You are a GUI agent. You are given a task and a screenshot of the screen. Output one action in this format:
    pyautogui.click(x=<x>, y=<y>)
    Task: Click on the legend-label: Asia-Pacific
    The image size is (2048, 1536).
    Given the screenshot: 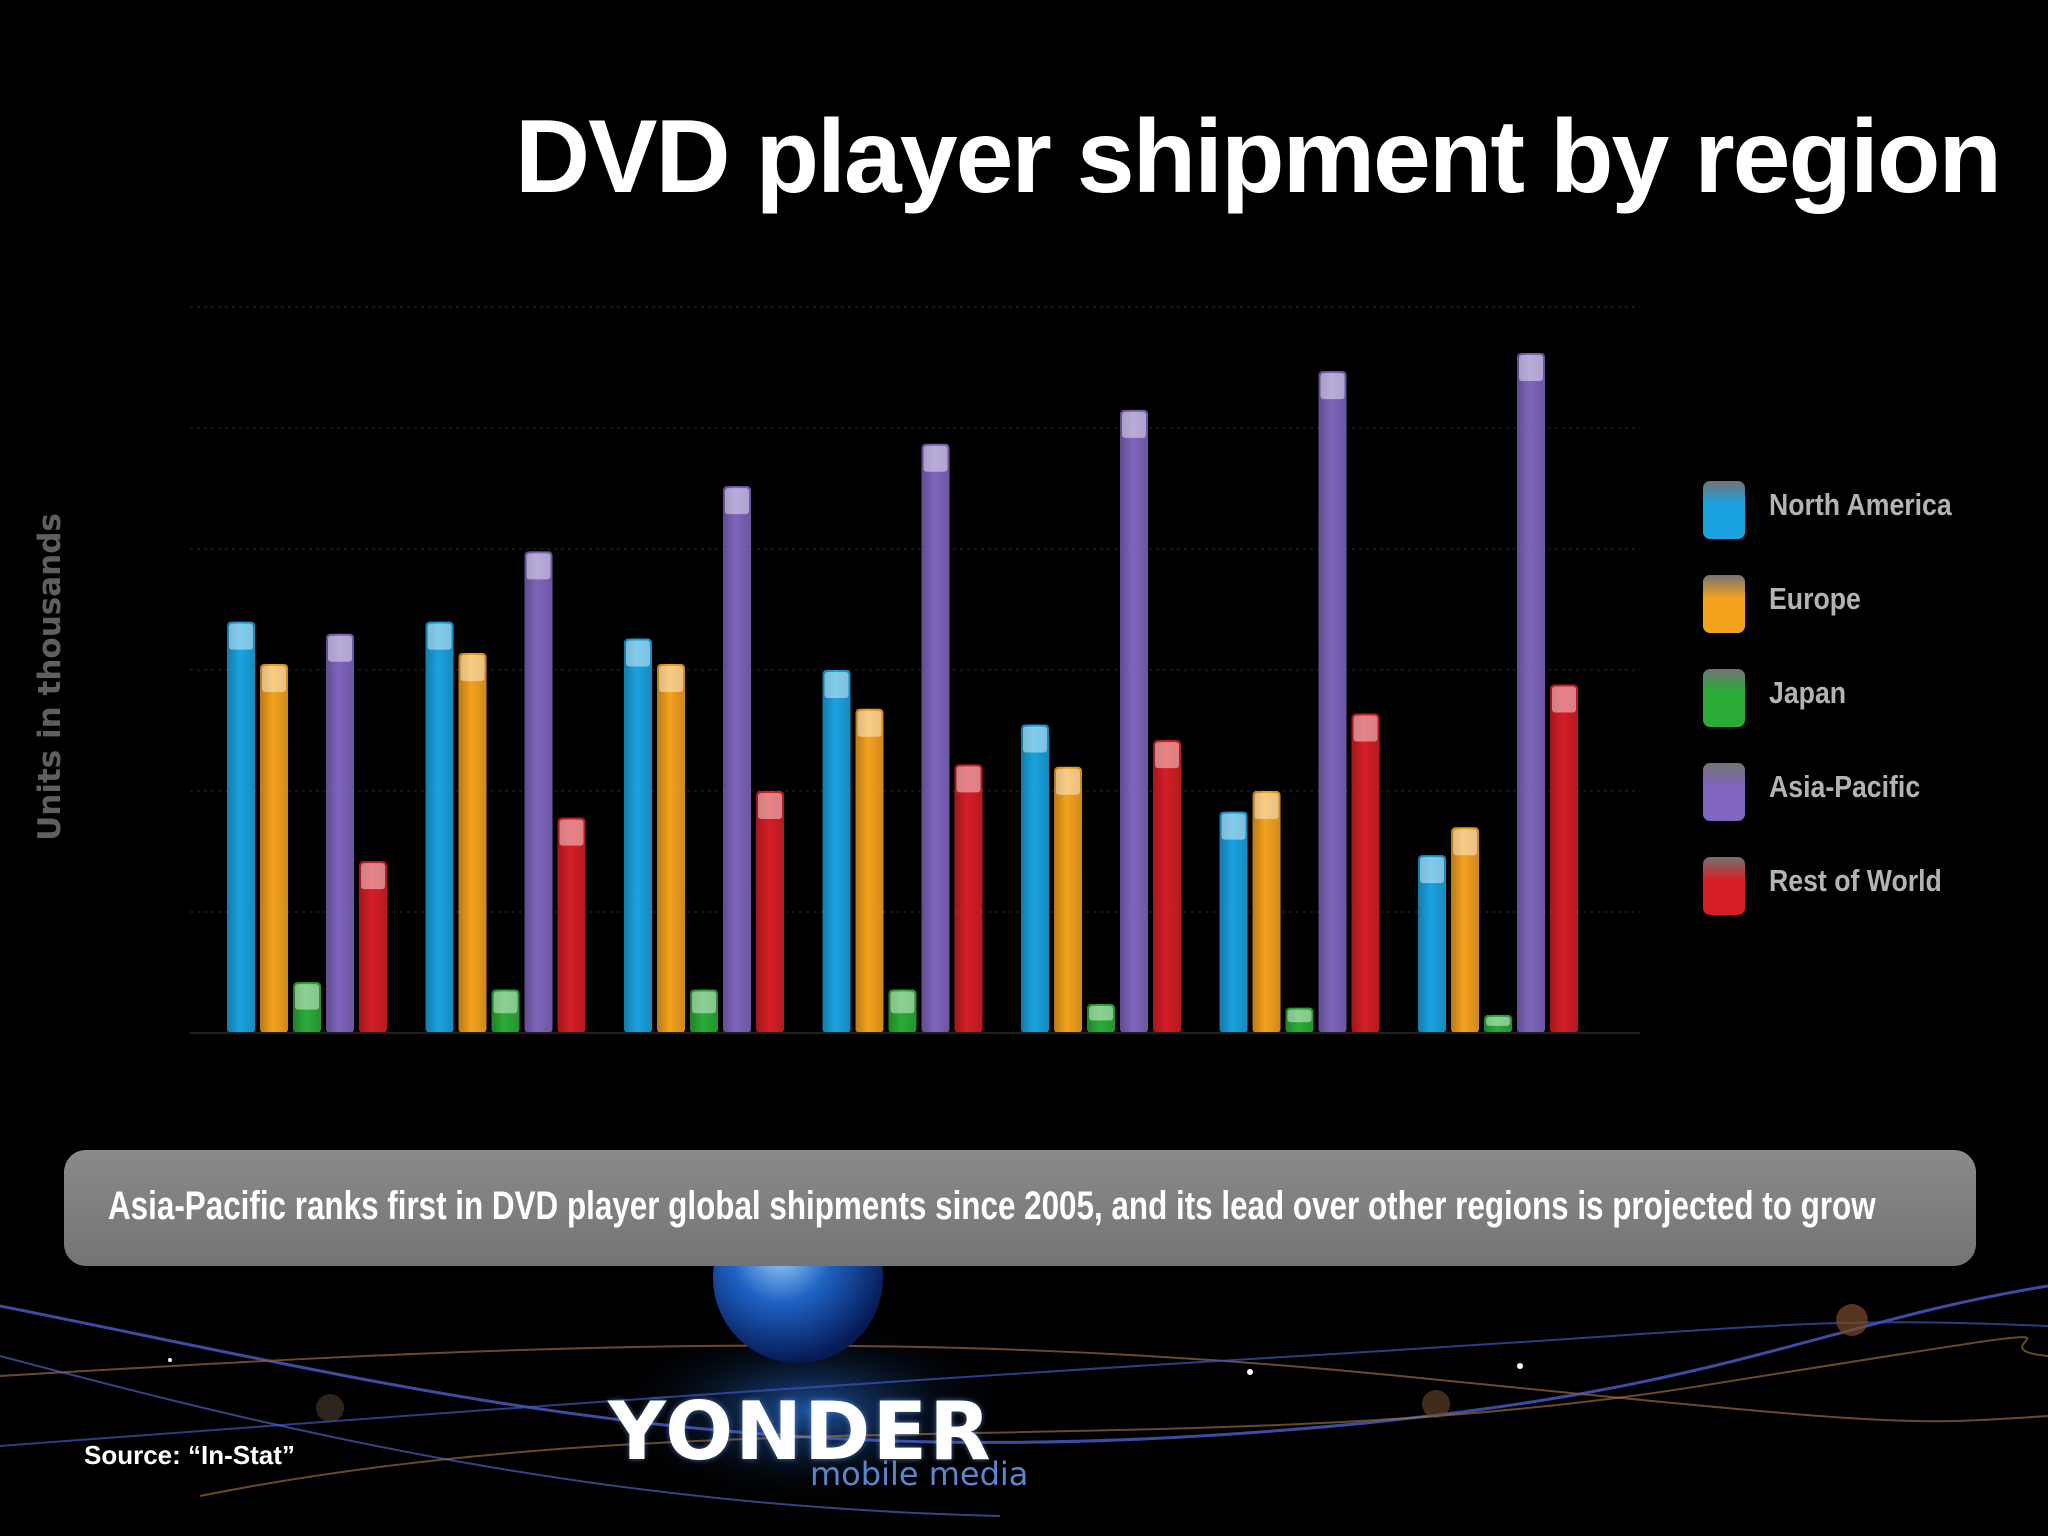 What is the action you would take?
    pyautogui.click(x=1845, y=786)
    